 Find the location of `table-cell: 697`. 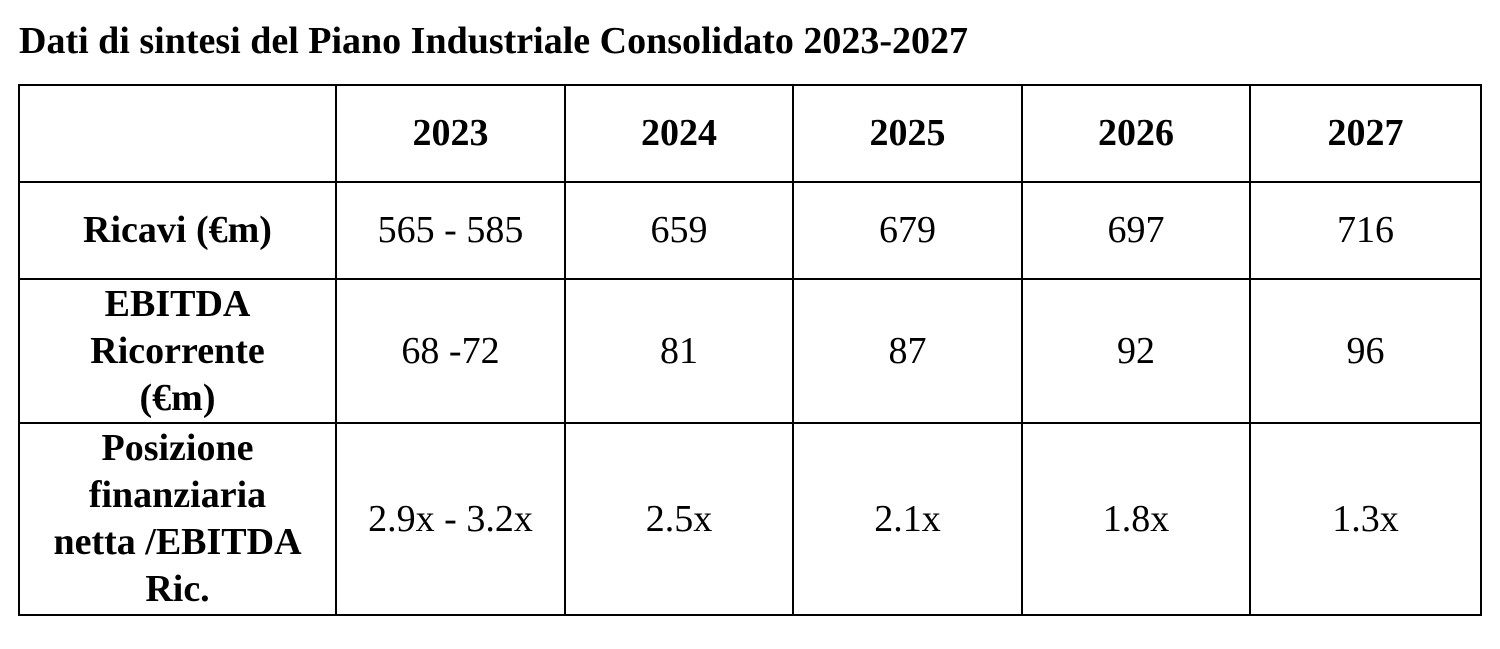

table-cell: 697 is located at coordinates (1136, 230).